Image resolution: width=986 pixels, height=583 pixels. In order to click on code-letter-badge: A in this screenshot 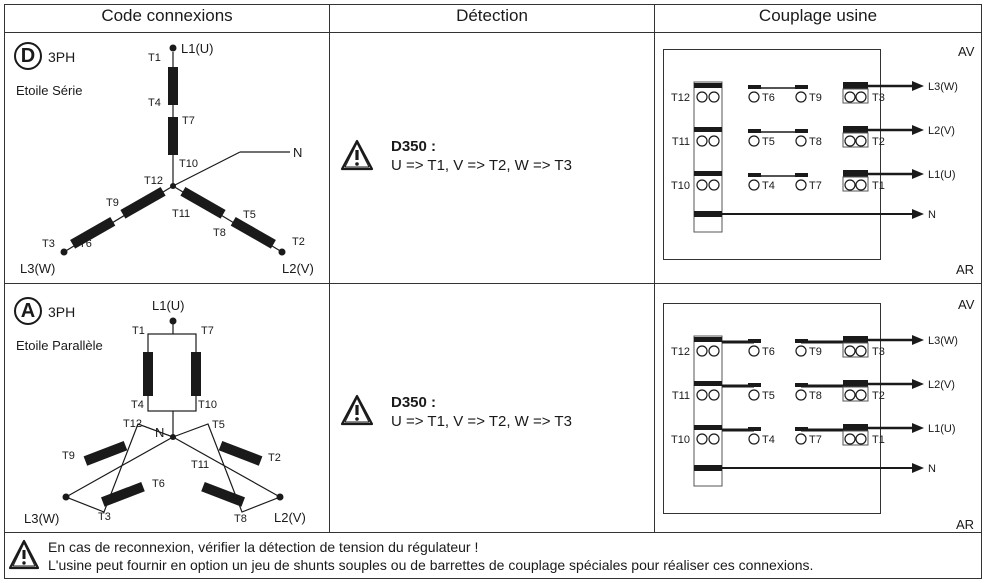, I will do `click(28, 311)`.